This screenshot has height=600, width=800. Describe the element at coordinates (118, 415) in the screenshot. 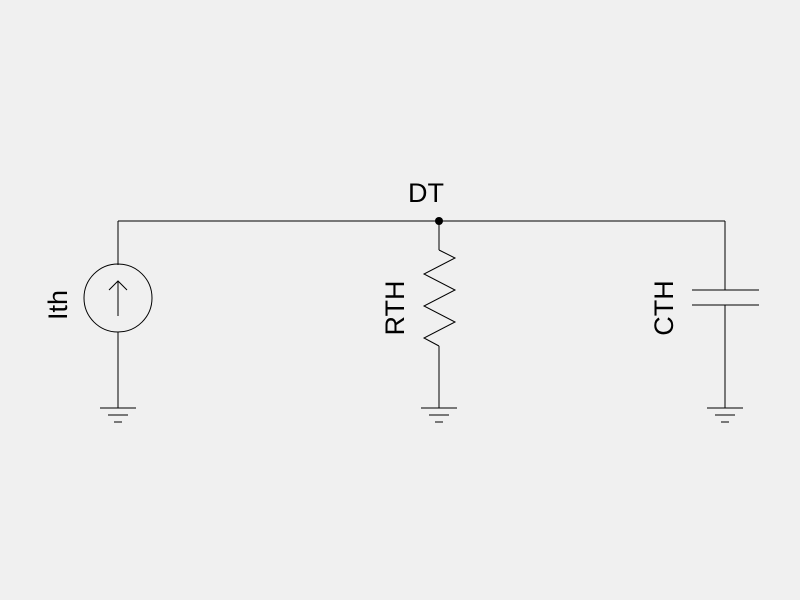

I see `ground-current-source-icon` at that location.